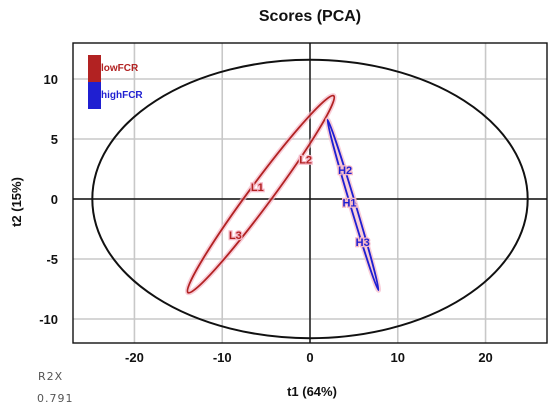 The width and height of the screenshot is (550, 410). I want to click on x-tick-label: 20, so click(485, 357).